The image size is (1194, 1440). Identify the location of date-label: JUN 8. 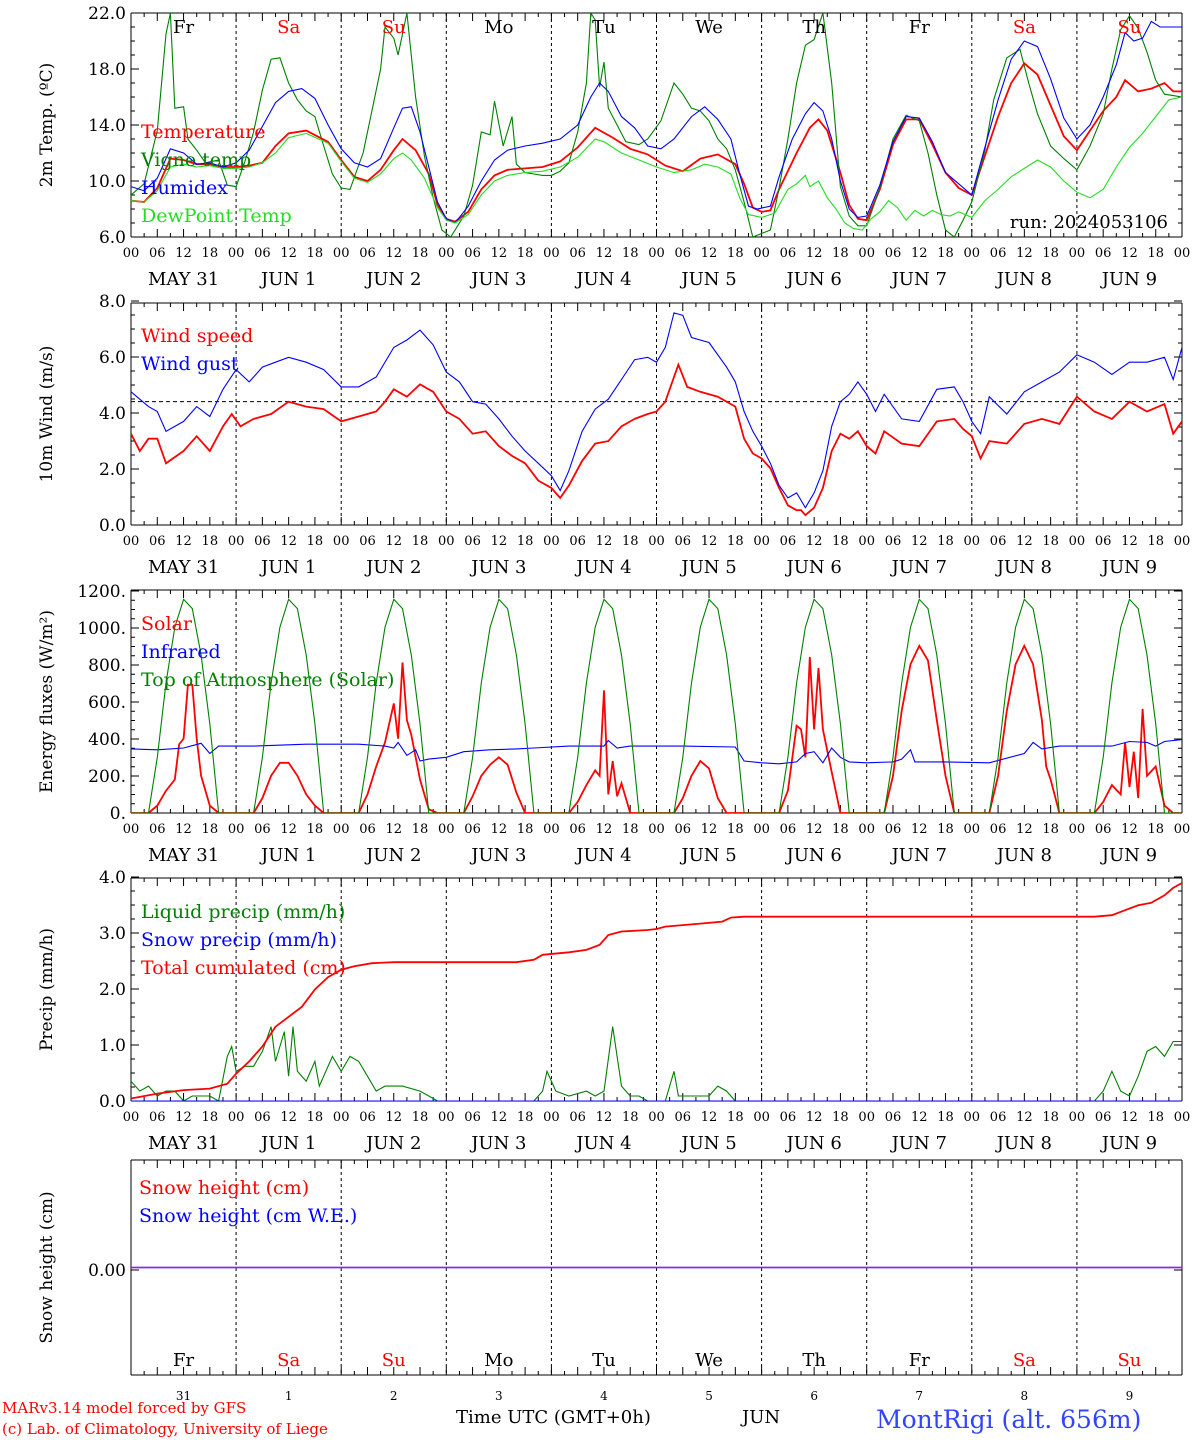
(1023, 279).